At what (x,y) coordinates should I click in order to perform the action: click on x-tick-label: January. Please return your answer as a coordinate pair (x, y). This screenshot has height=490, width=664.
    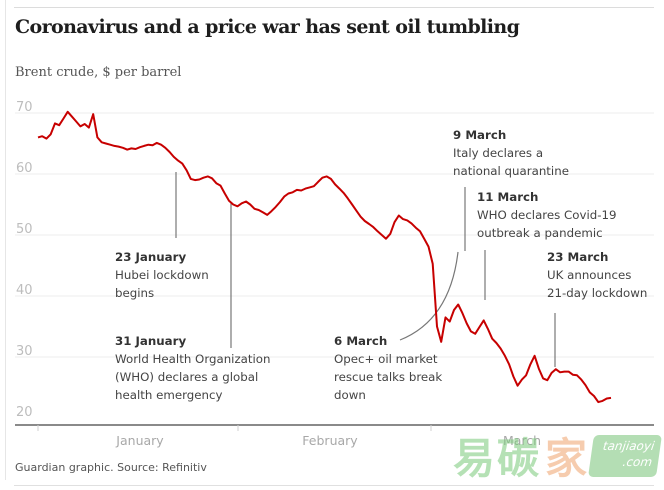
    Looking at the image, I should click on (139, 440).